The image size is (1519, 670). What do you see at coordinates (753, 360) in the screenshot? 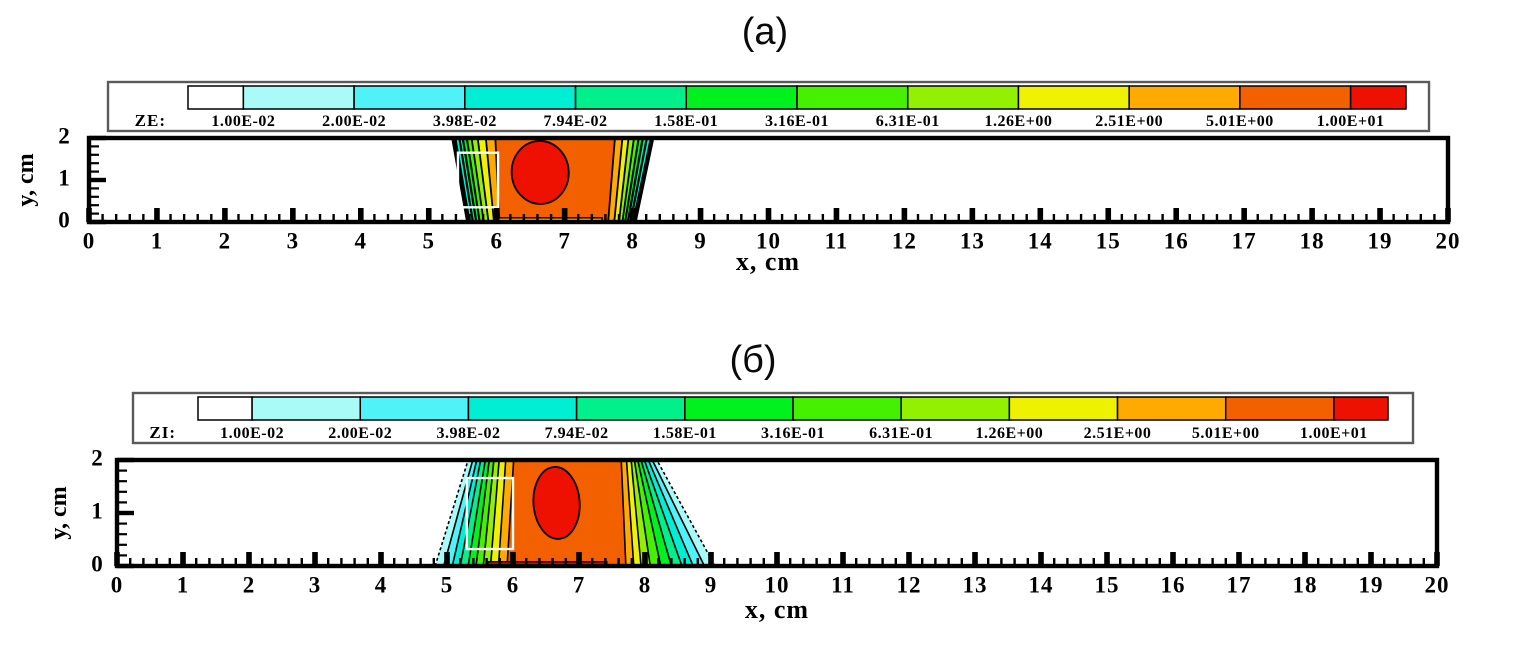
I see `panel-b-title: (б)` at bounding box center [753, 360].